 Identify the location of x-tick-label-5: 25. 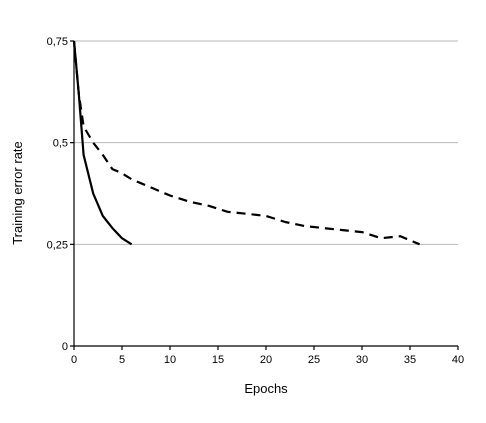
(314, 360).